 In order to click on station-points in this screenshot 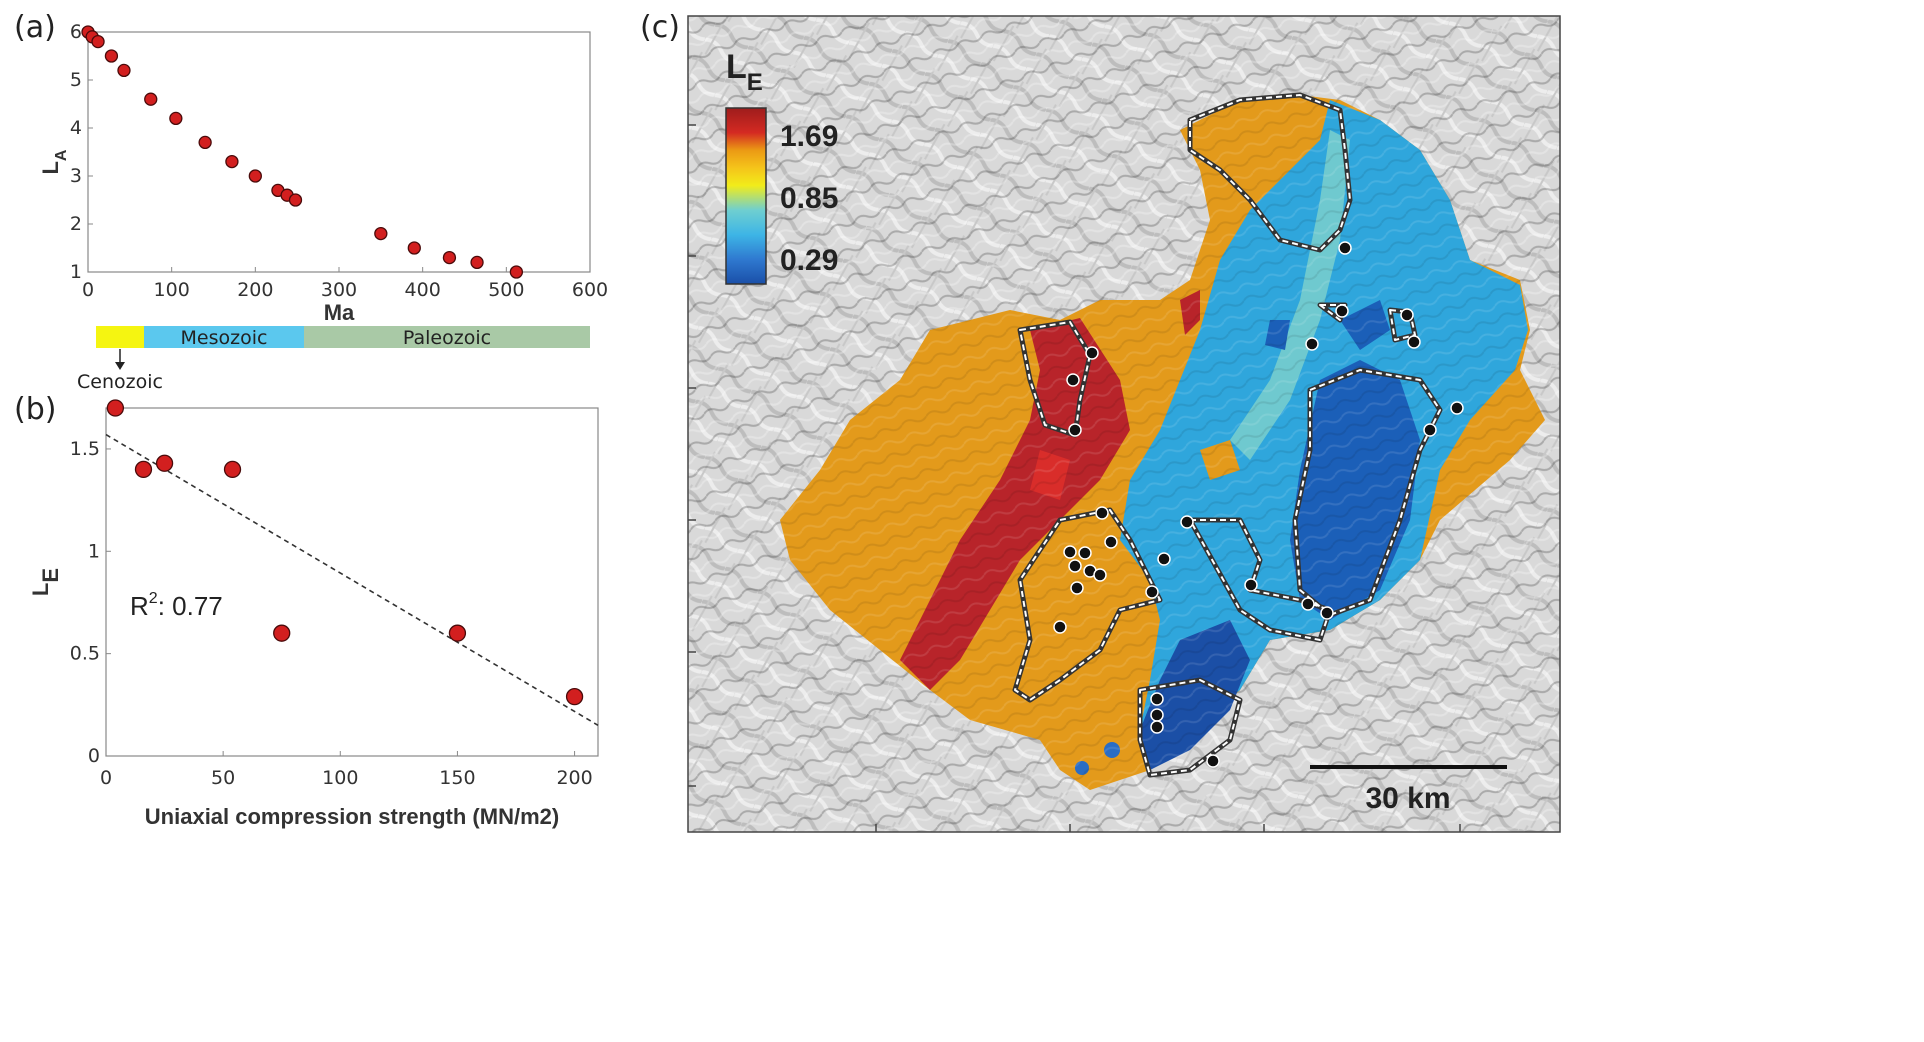, I will do `click(1258, 504)`.